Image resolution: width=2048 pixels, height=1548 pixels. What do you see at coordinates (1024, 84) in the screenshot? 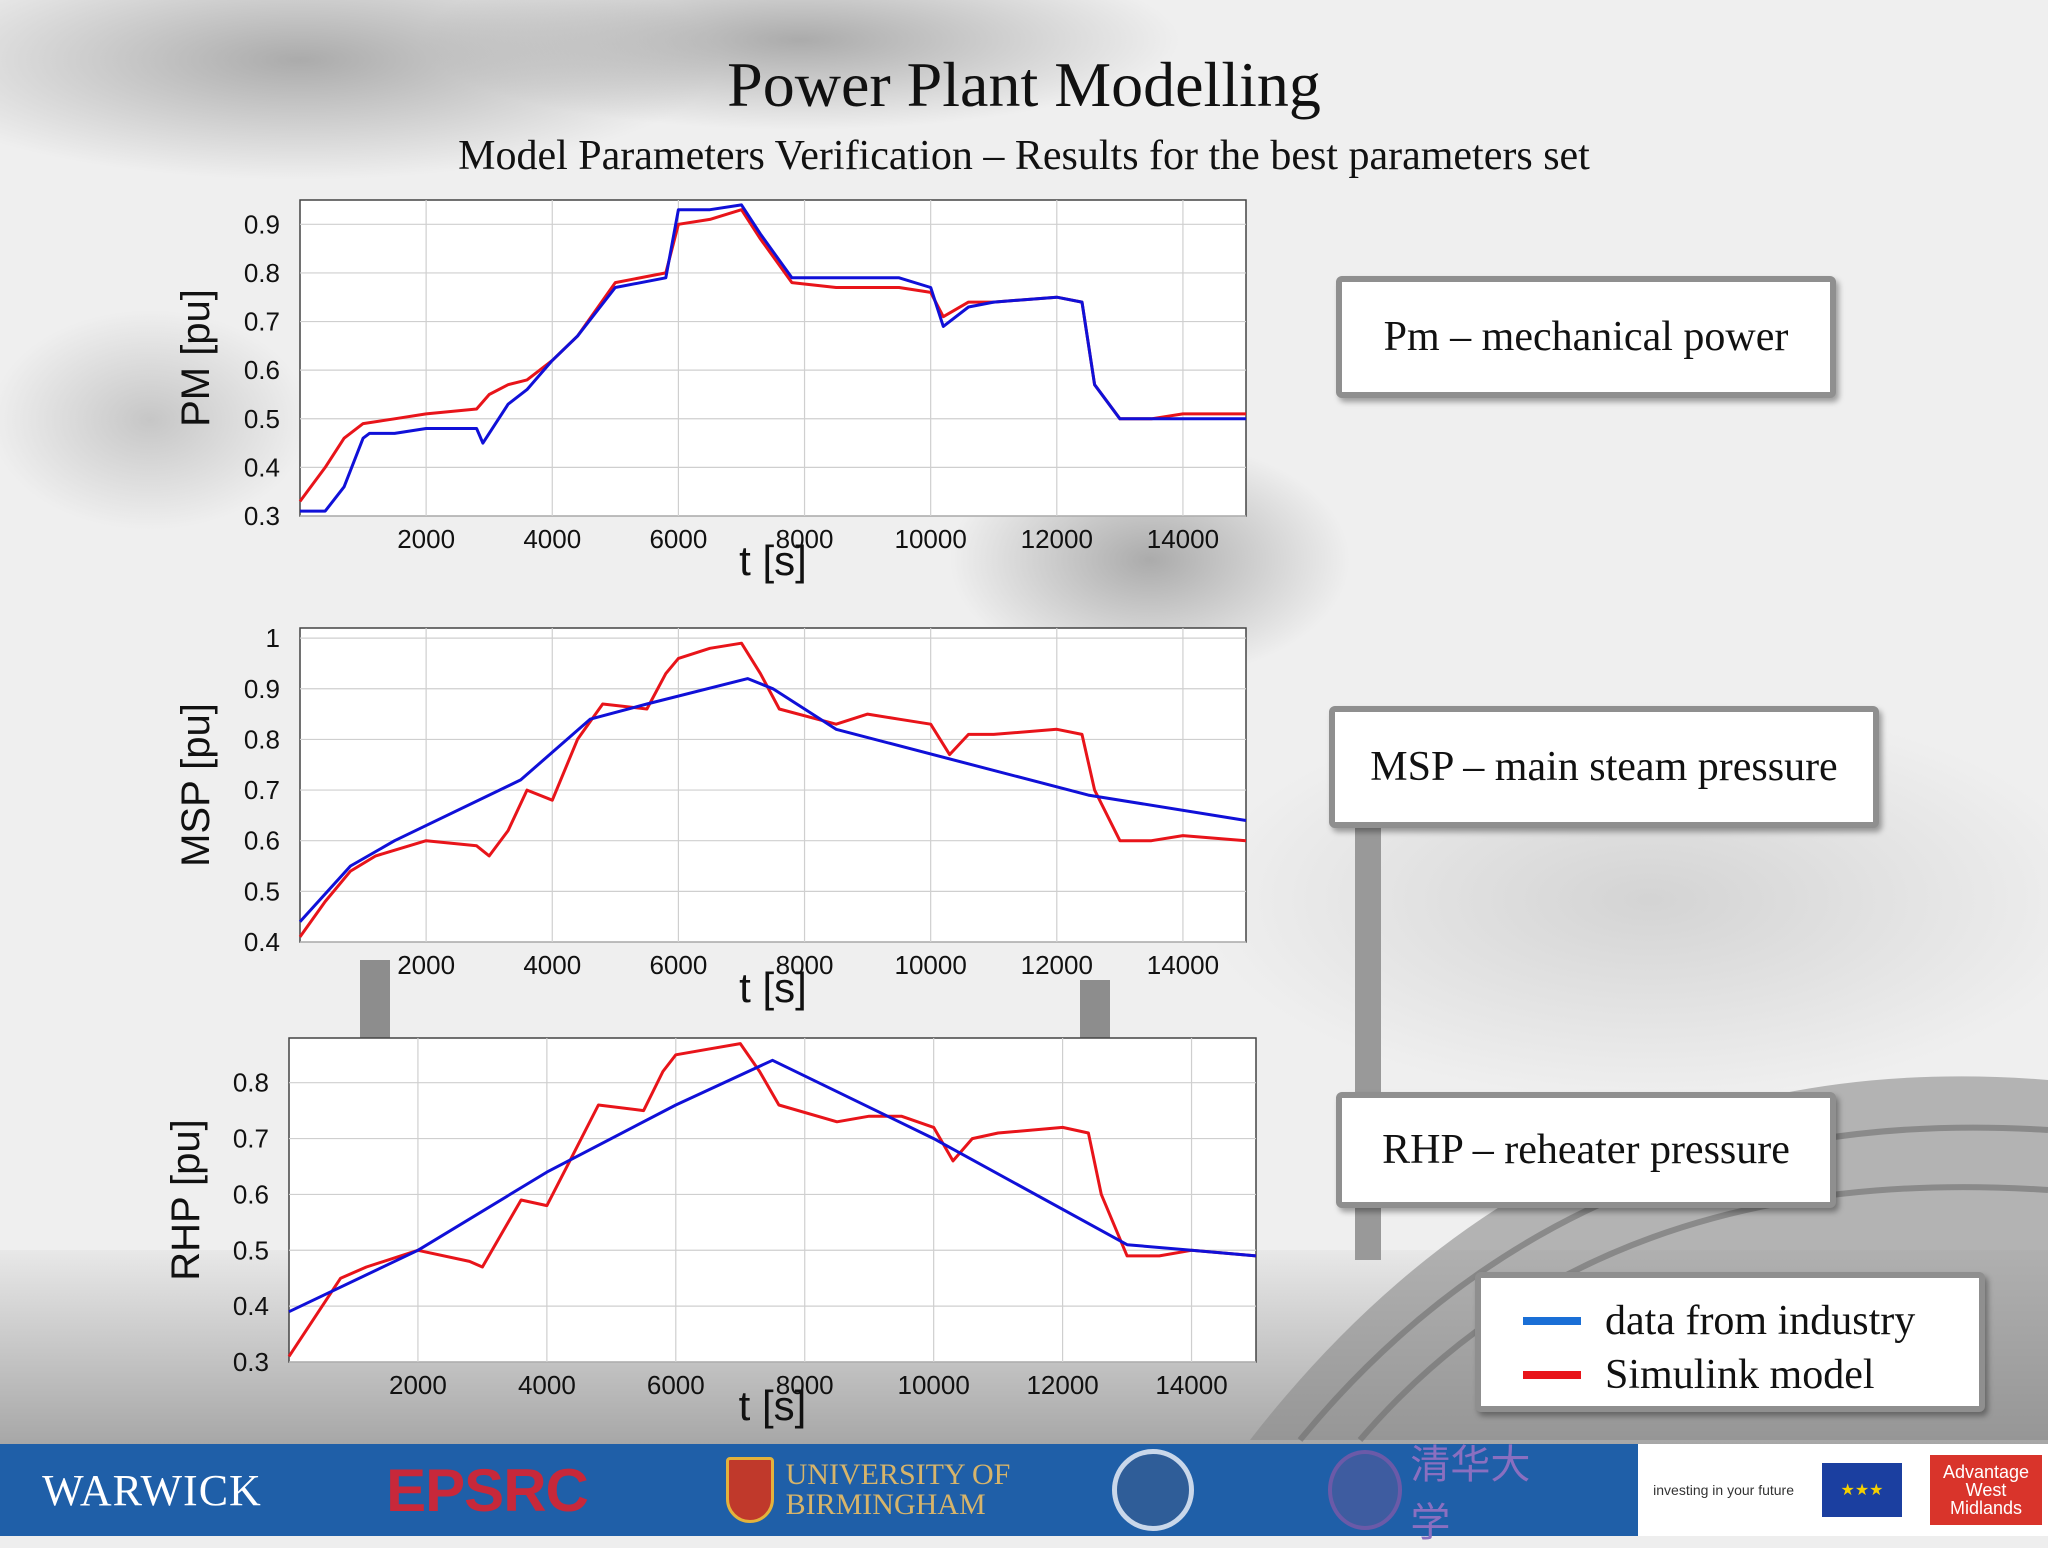
I see `page-title: Power Plant Modelling` at bounding box center [1024, 84].